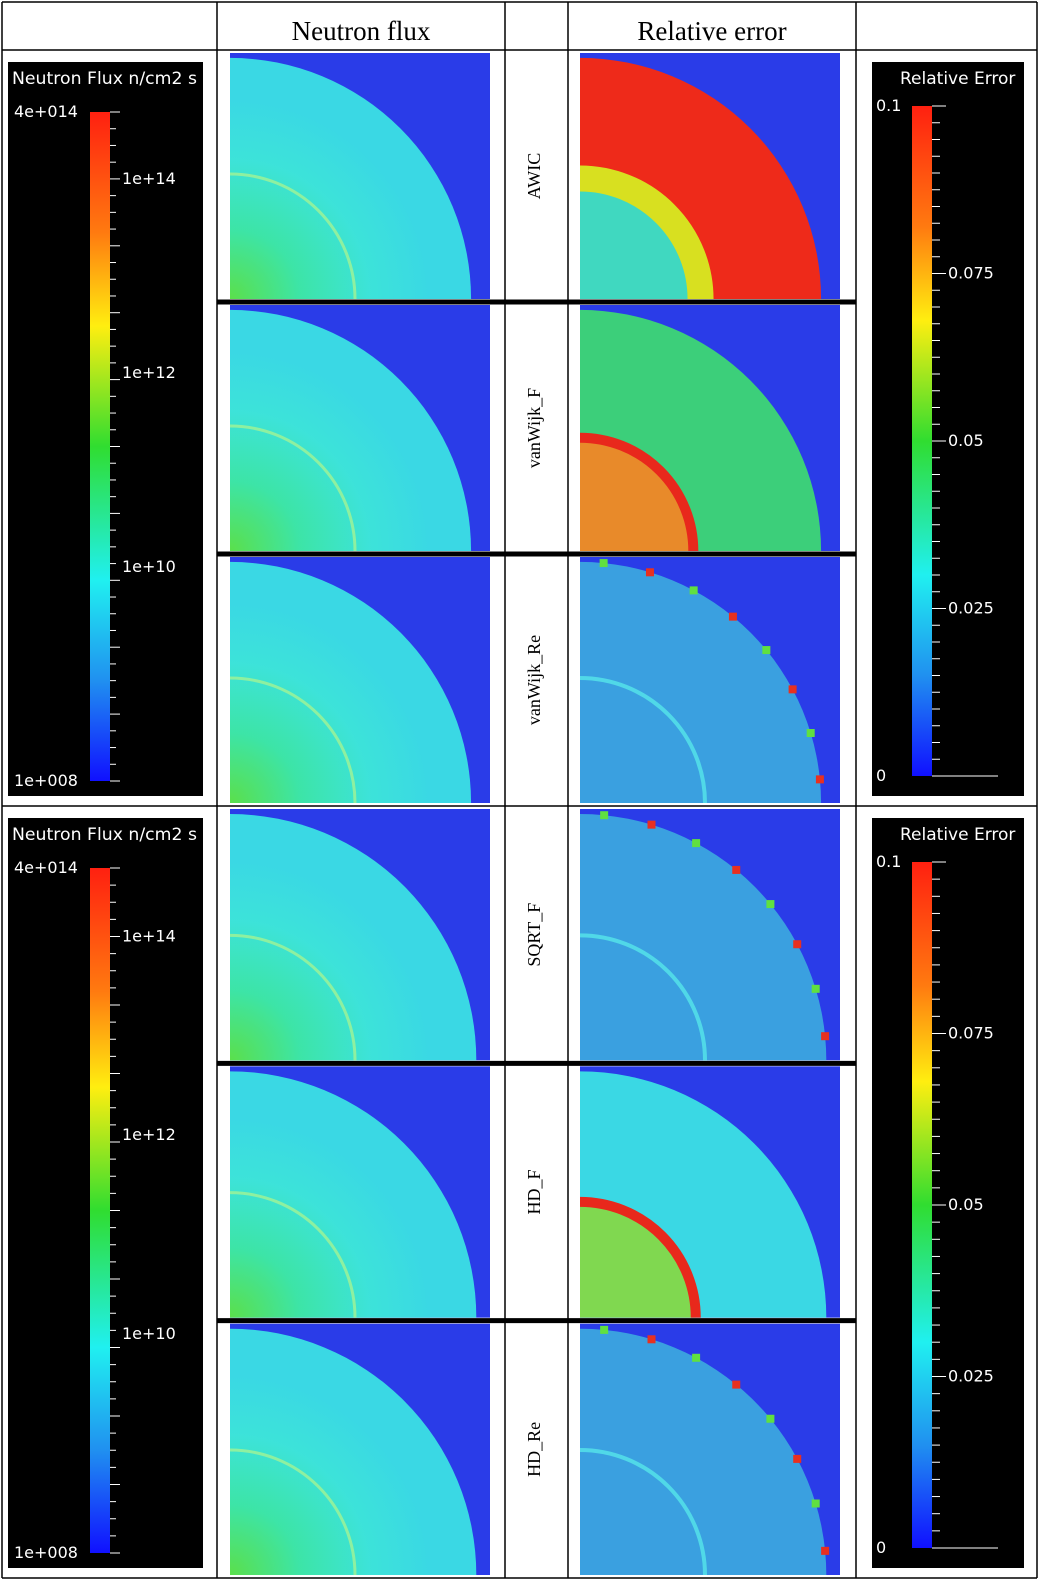  What do you see at coordinates (534, 1191) in the screenshot?
I see `row-label: HD_F` at bounding box center [534, 1191].